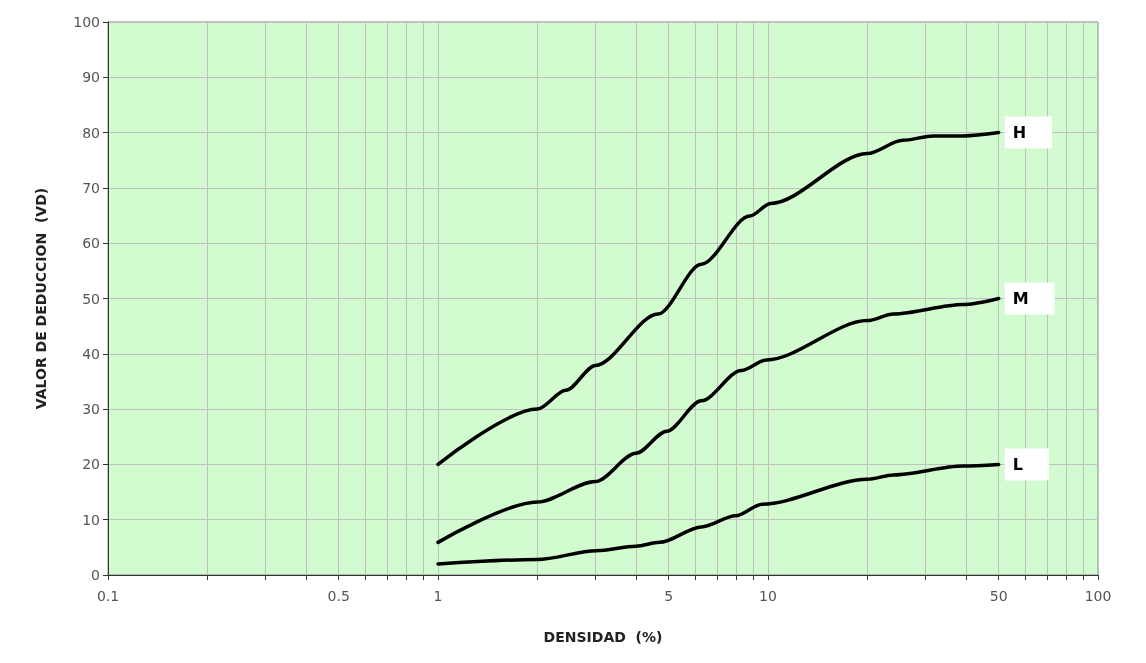  What do you see at coordinates (603, 637) in the screenshot?
I see `x-axis-title: DENSIDAD (%)` at bounding box center [603, 637].